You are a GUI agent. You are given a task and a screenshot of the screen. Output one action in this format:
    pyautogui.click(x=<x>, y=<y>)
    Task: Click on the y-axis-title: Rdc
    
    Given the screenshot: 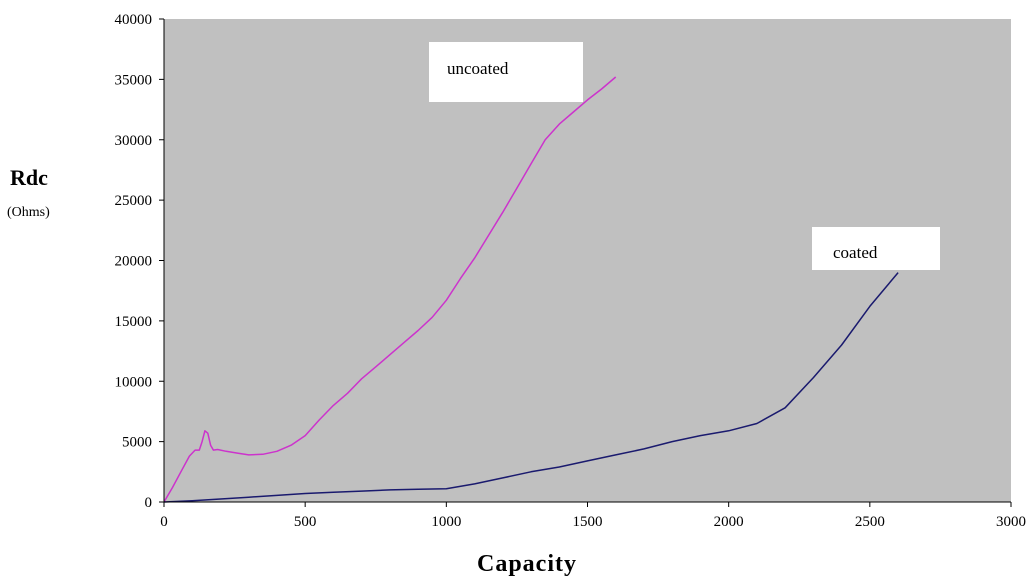 What is the action you would take?
    pyautogui.click(x=29, y=177)
    